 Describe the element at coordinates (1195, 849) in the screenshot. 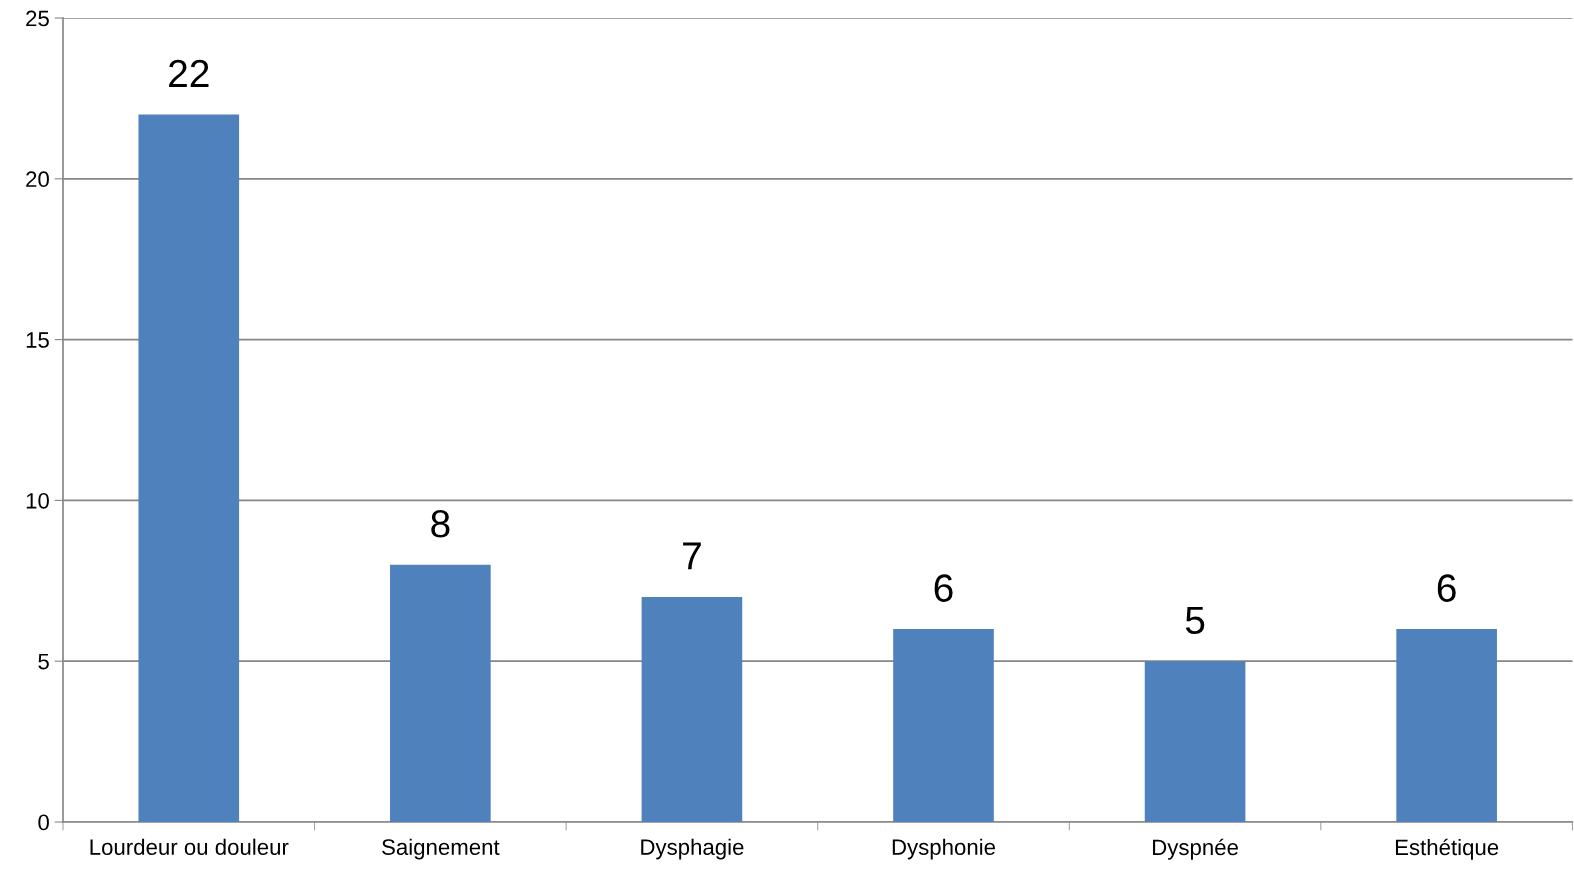

I see `x-tick-label: Dyspnée` at that location.